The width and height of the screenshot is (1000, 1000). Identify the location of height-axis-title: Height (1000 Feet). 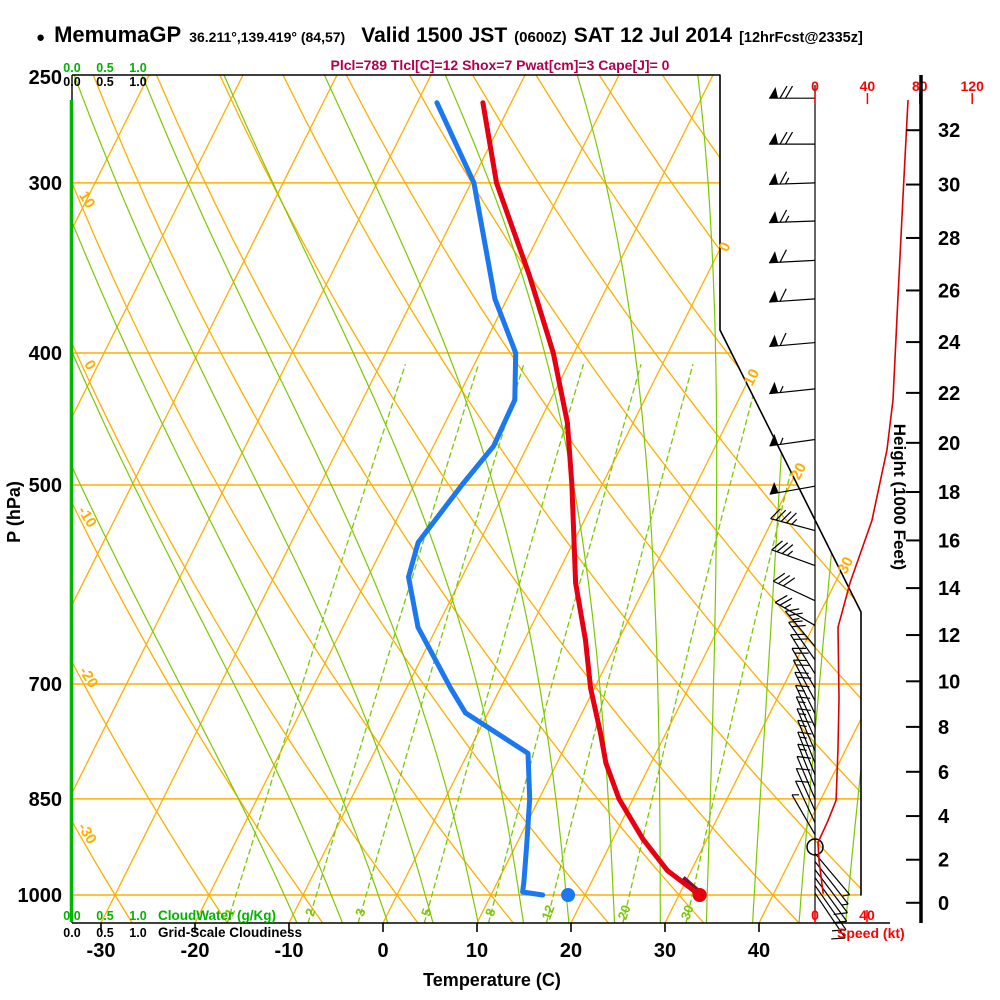
(899, 497).